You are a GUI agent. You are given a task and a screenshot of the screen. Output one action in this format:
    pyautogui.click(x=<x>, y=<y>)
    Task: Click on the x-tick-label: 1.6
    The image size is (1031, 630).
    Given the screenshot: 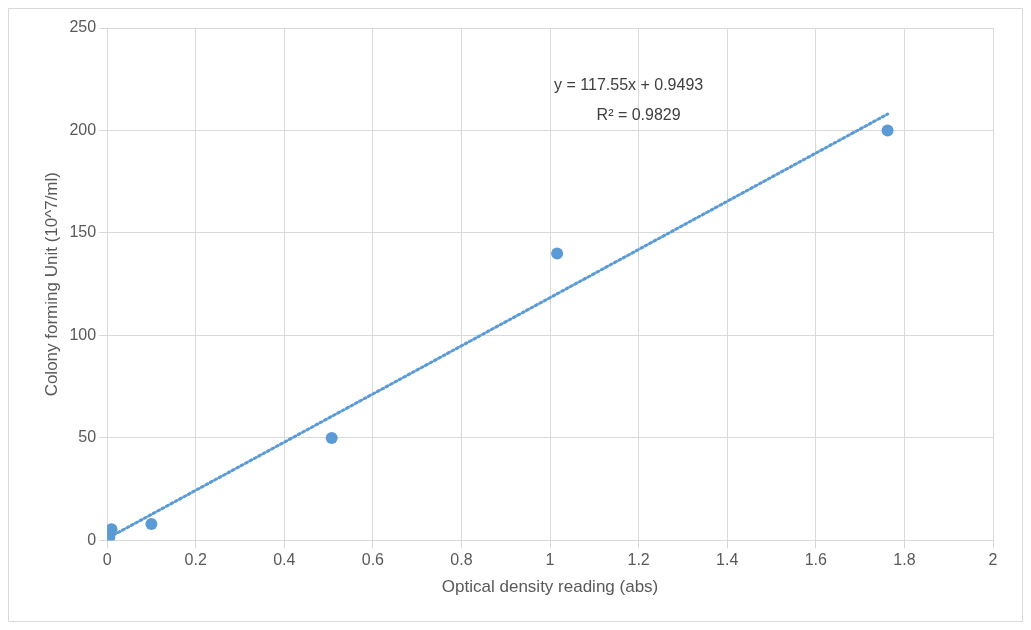 What is the action you would take?
    pyautogui.click(x=816, y=560)
    